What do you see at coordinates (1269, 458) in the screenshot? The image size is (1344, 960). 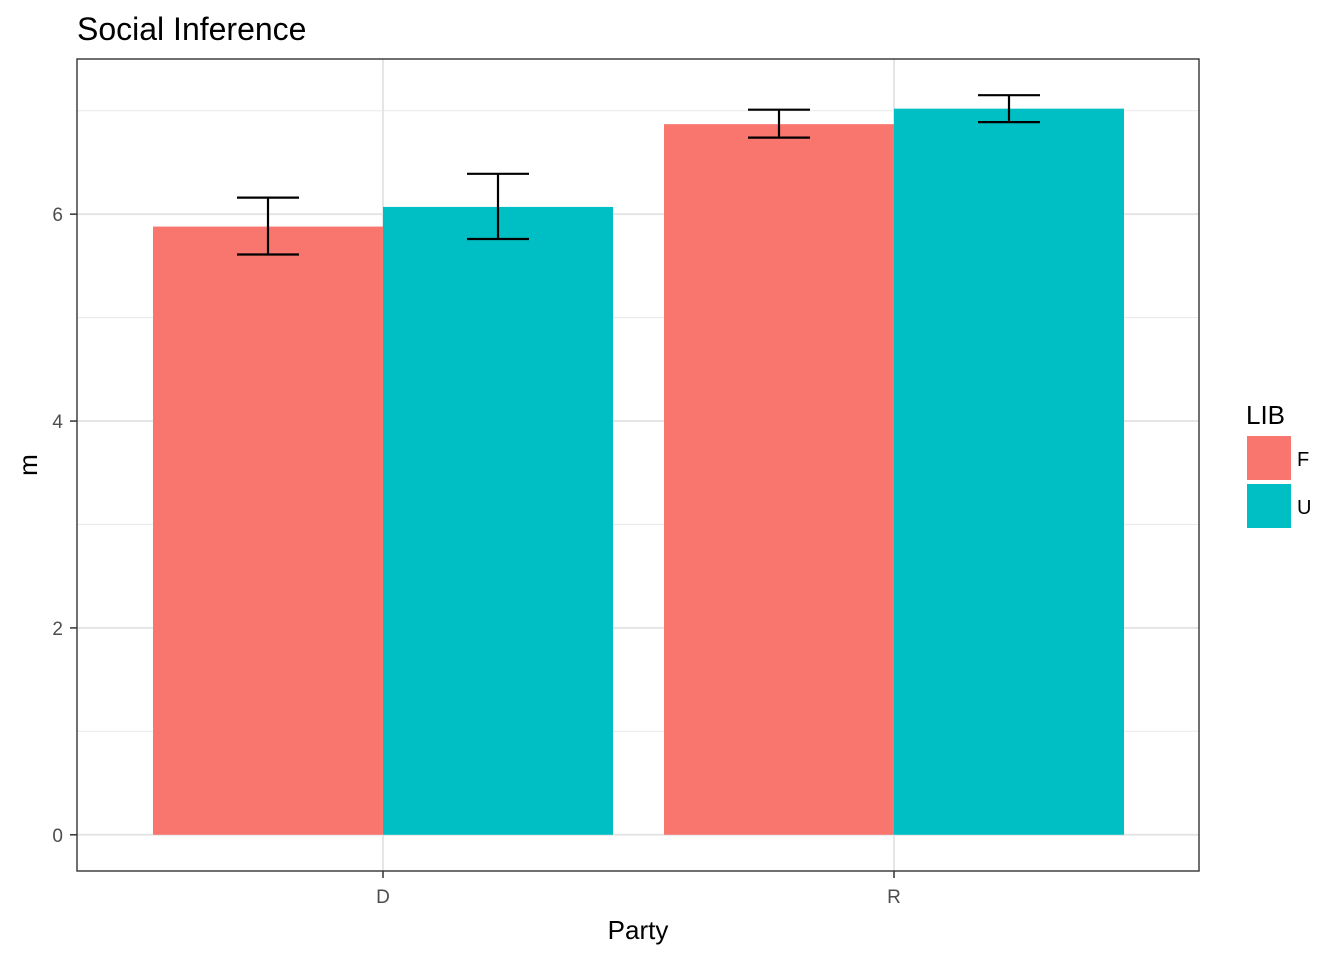 I see `legend-key-F` at bounding box center [1269, 458].